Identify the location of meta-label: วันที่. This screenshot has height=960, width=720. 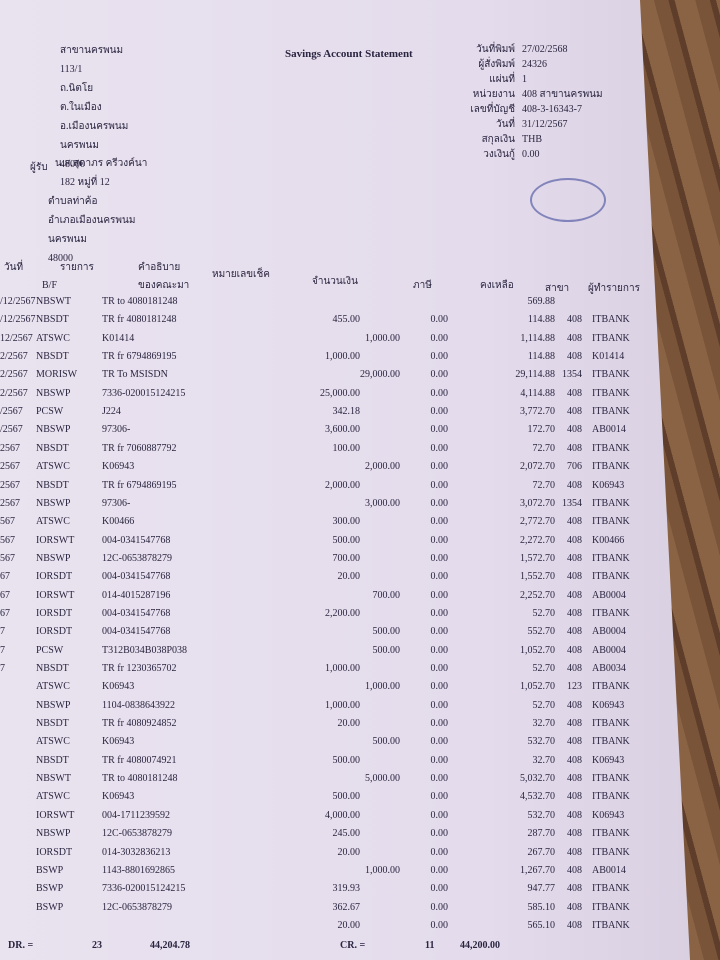
(505, 124).